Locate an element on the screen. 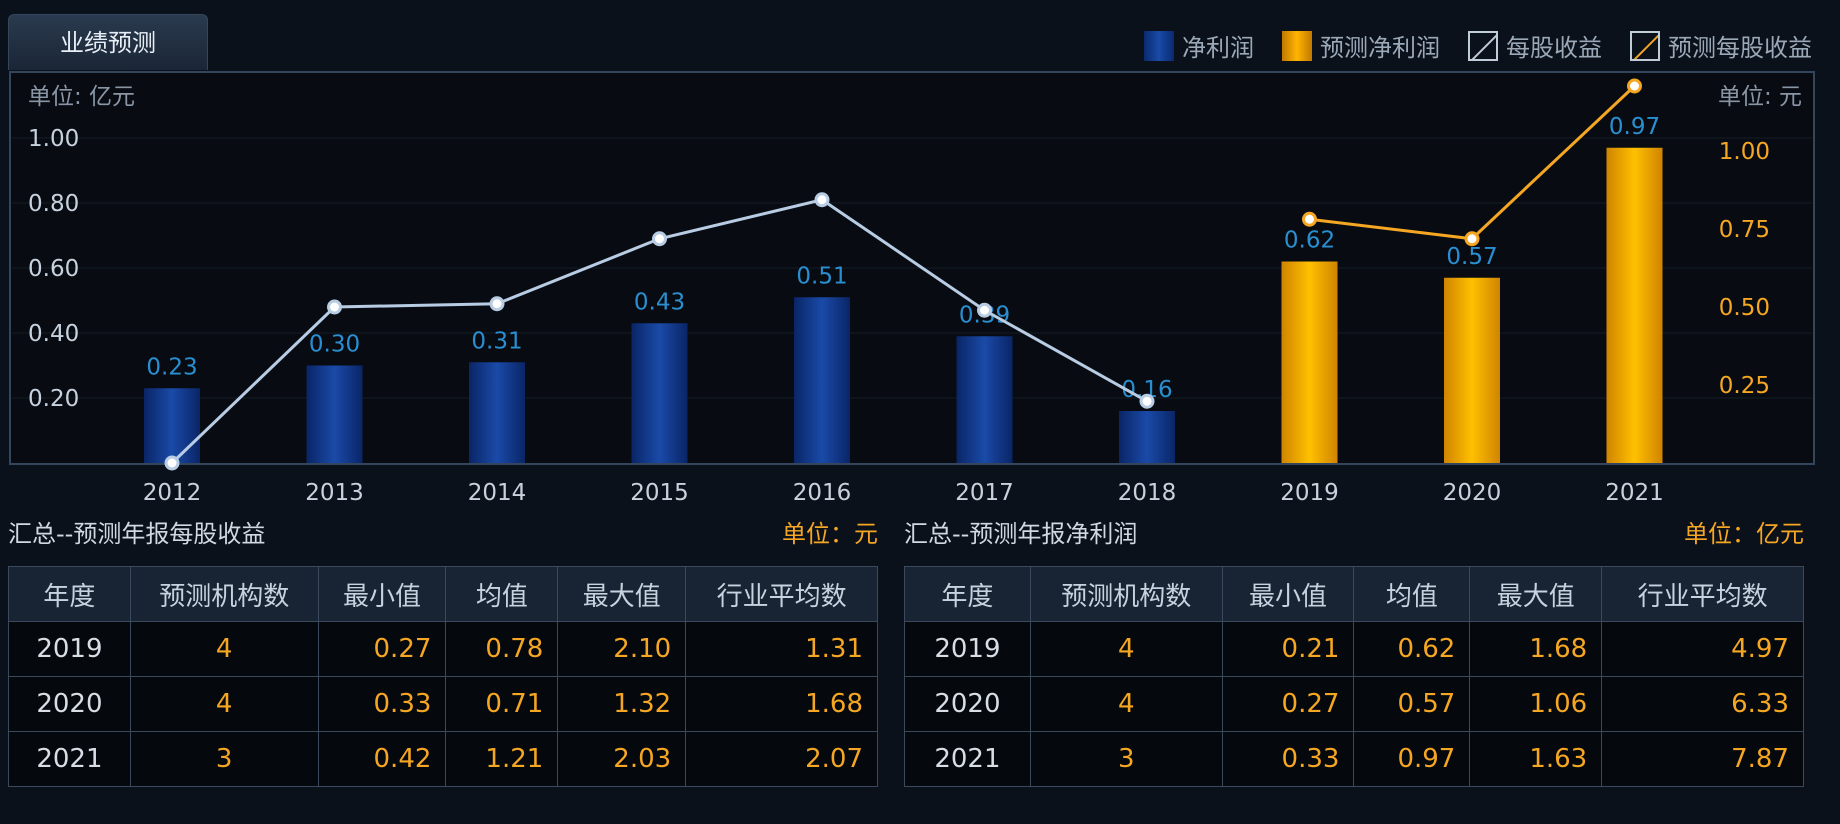  line-point-2017 is located at coordinates (984, 310).